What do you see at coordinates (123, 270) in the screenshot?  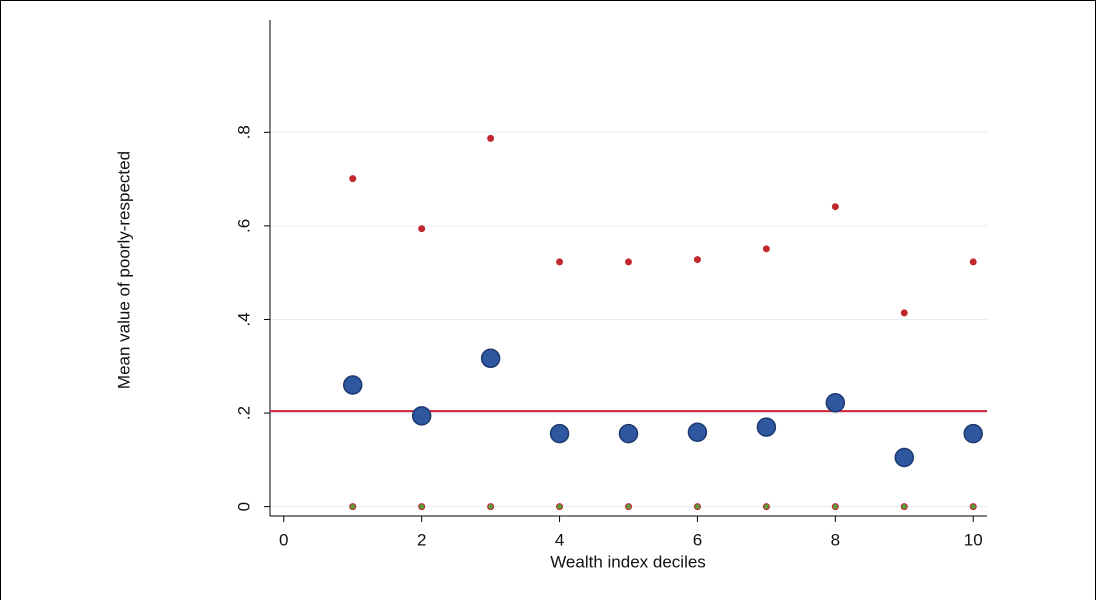 I see `y-axis-label: Mean value of poorly-respected` at bounding box center [123, 270].